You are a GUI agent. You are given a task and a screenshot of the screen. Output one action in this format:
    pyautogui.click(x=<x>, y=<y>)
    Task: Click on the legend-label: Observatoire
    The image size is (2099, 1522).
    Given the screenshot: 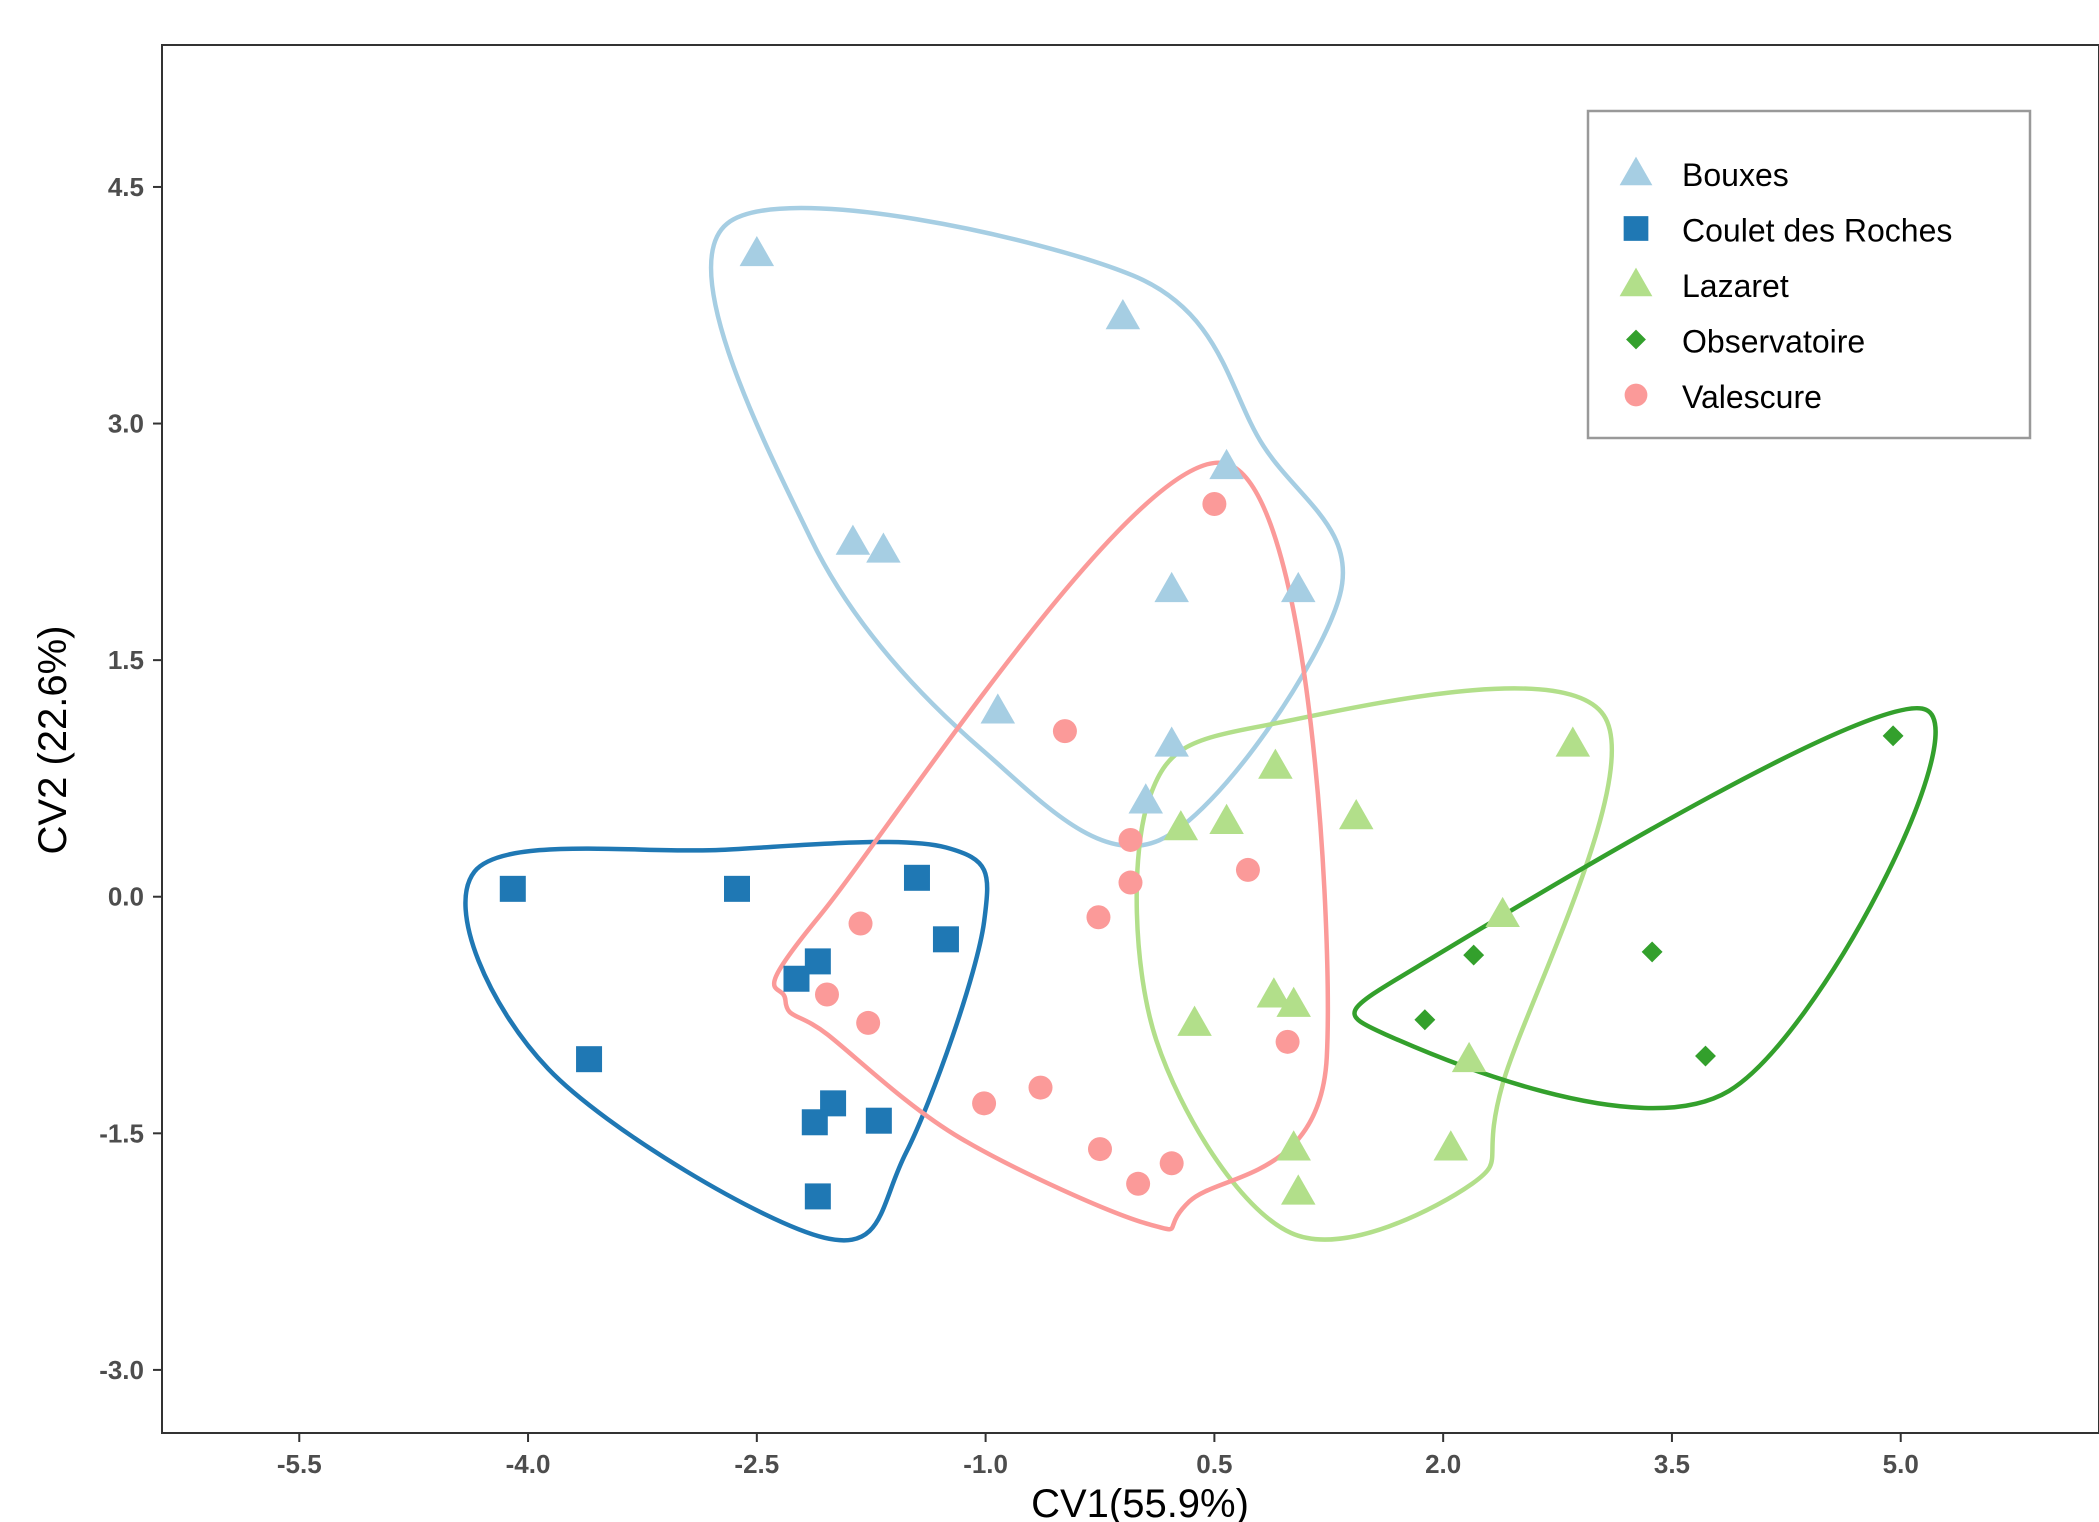 What is the action you would take?
    pyautogui.click(x=1773, y=342)
    